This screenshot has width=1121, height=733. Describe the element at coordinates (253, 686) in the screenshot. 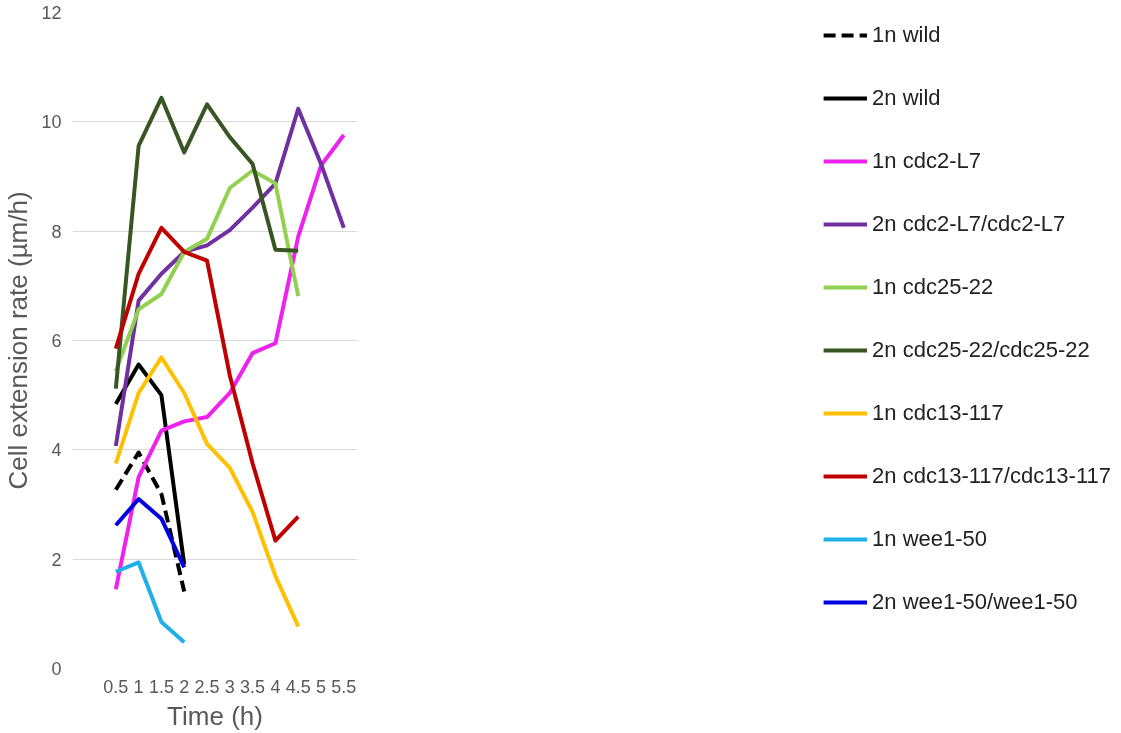

I see `x-tick-label: 3.5` at that location.